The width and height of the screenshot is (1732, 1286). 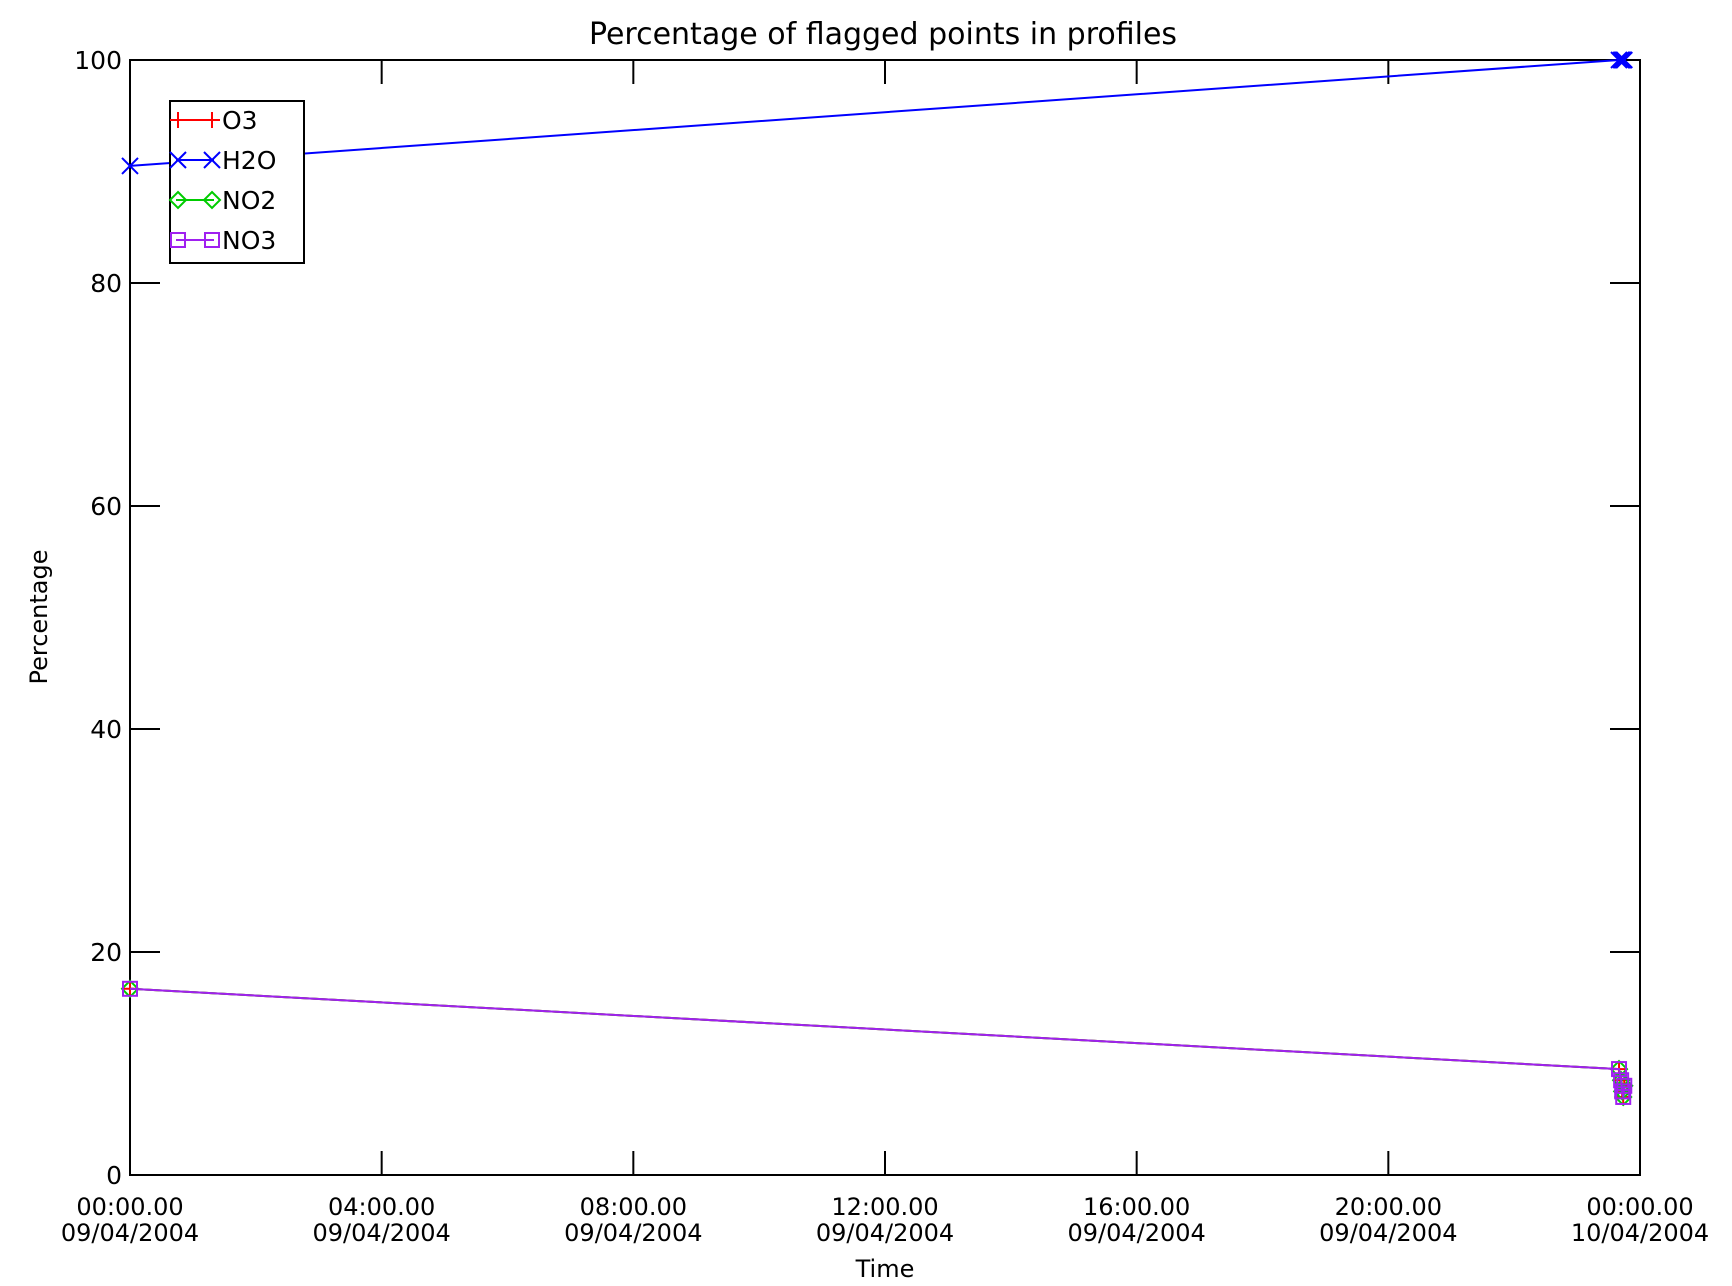 What do you see at coordinates (106, 952) in the screenshot?
I see `y-tick-label: 20` at bounding box center [106, 952].